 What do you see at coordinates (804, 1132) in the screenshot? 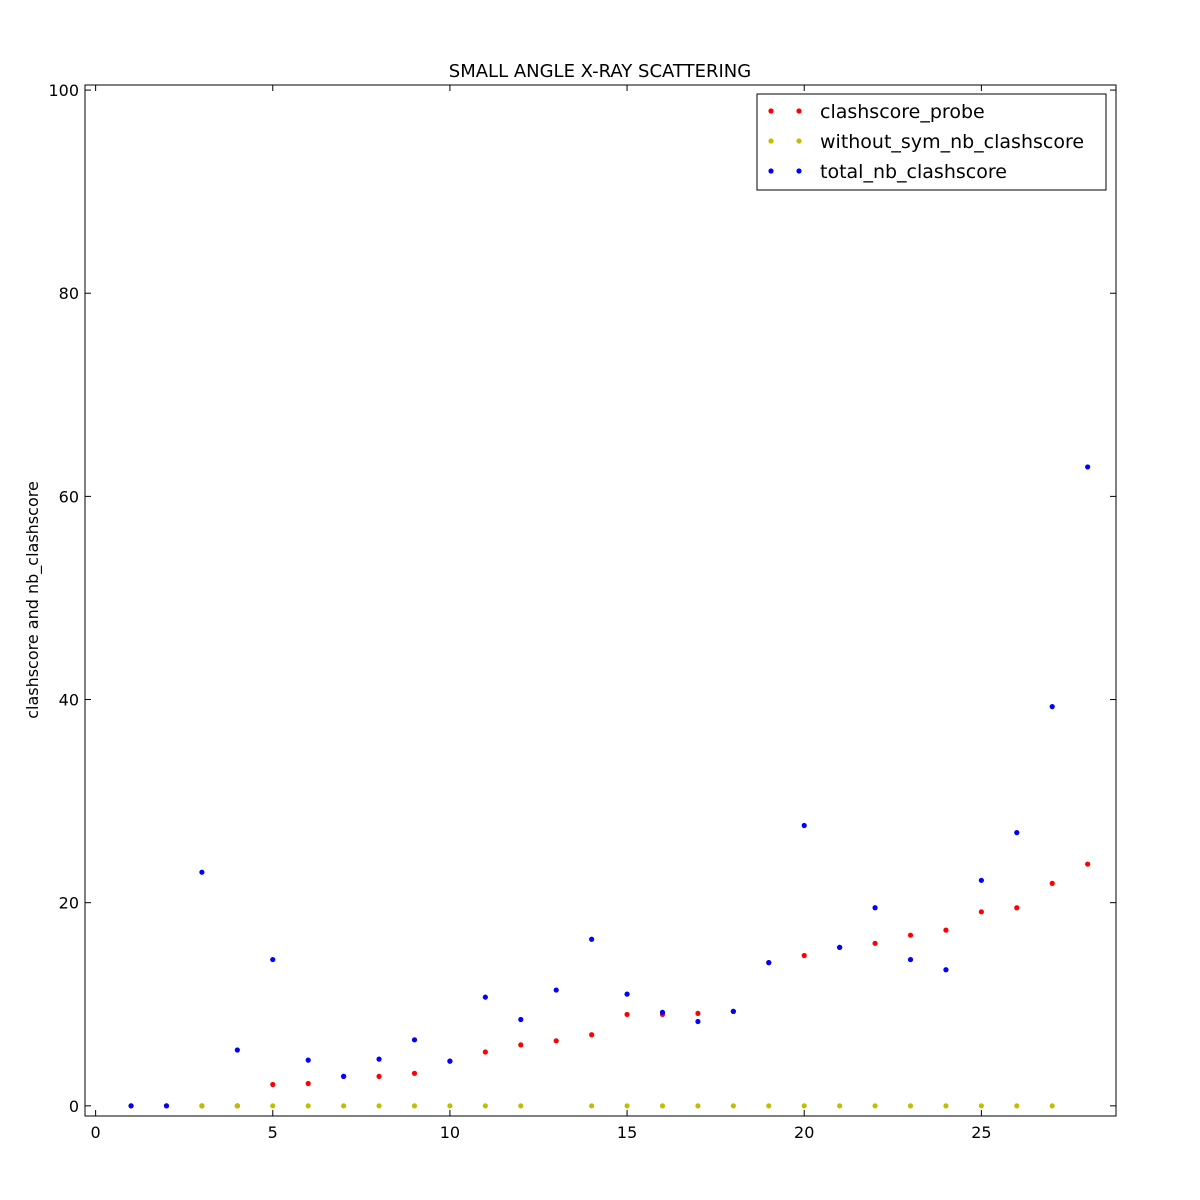
I see `x-tick-label: 20` at bounding box center [804, 1132].